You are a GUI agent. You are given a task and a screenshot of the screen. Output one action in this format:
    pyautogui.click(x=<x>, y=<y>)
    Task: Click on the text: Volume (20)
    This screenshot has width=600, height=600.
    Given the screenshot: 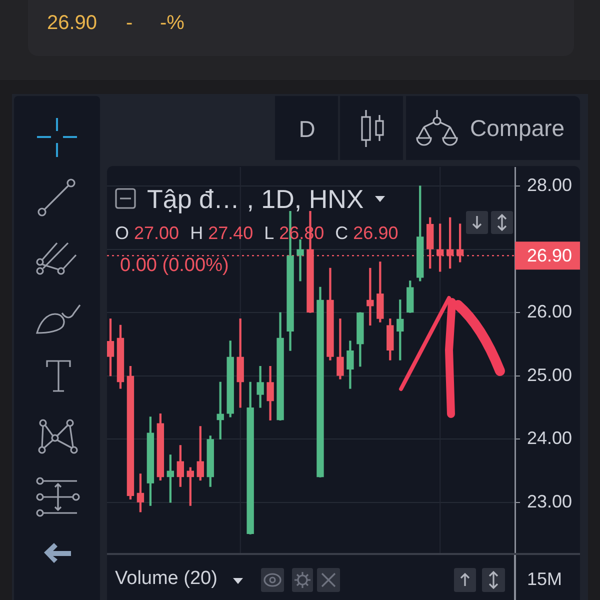 What is the action you would take?
    pyautogui.click(x=166, y=578)
    